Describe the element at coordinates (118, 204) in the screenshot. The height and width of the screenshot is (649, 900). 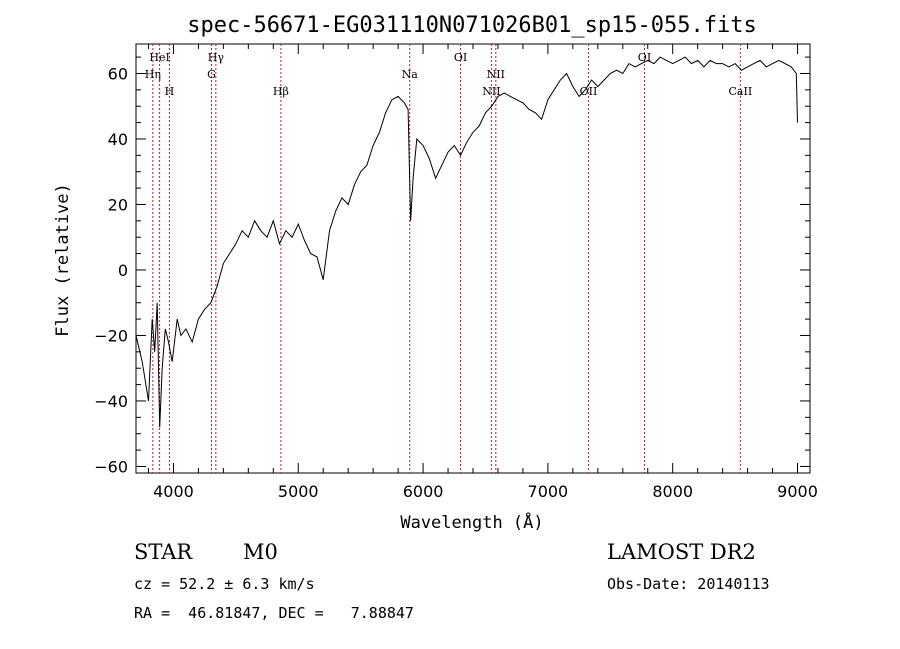
I see `y-tick-label: 20` at that location.